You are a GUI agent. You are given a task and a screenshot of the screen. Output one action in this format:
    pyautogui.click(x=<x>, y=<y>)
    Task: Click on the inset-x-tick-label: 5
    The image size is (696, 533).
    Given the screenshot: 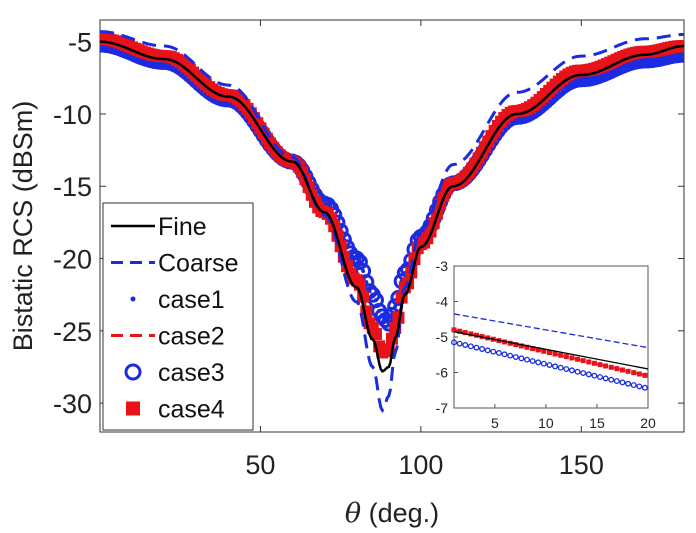 What is the action you would take?
    pyautogui.click(x=495, y=423)
    